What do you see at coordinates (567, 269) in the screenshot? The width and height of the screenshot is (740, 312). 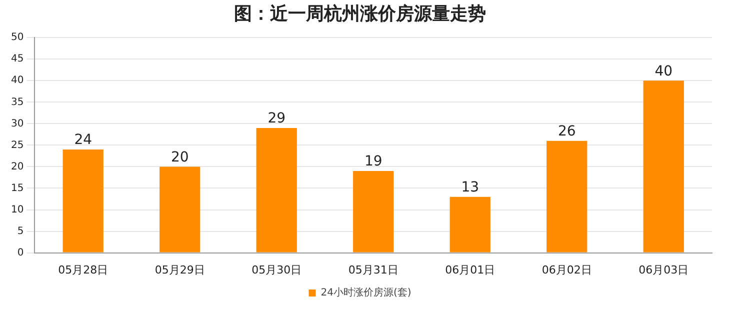 I see `x-tick-label: 06月02日` at bounding box center [567, 269].